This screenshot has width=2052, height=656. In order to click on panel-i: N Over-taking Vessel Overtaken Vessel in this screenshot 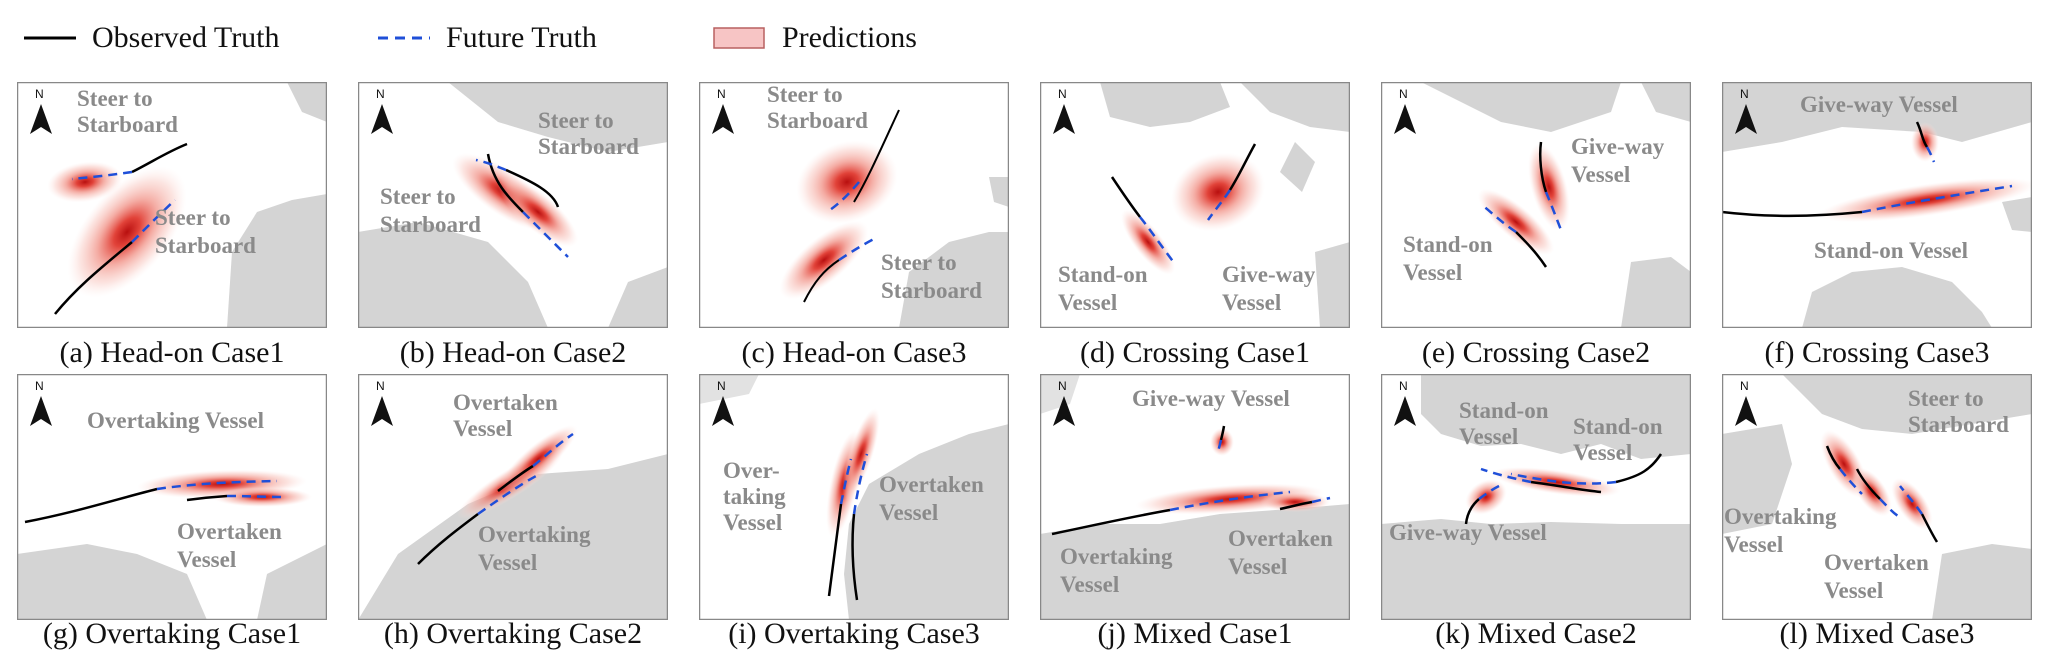, I will do `click(854, 497)`.